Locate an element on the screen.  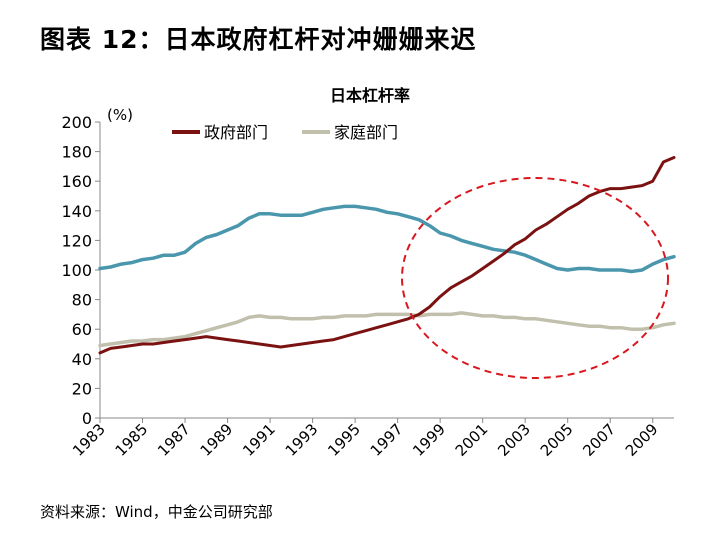
y-tick-label: 180 is located at coordinates (76, 152).